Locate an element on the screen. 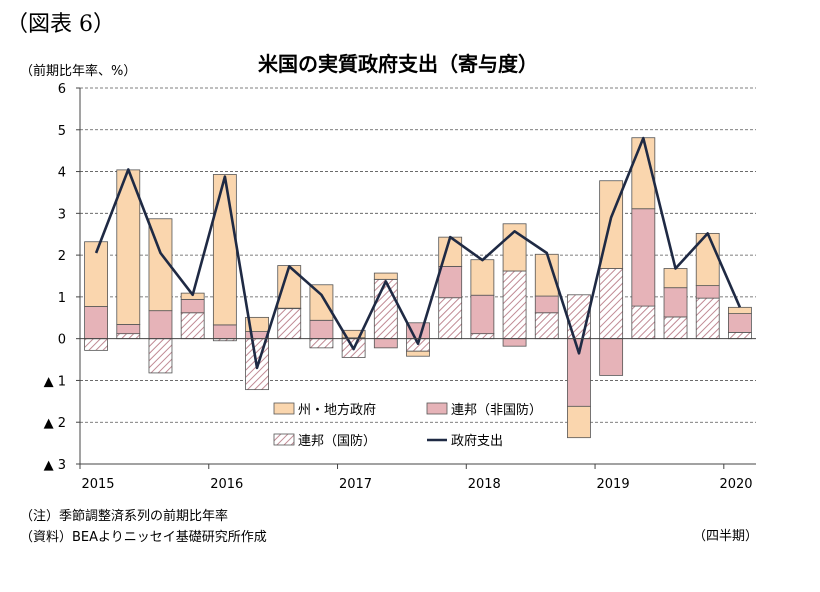  legend-label-state-local: 州・地方政府 is located at coordinates (337, 410).